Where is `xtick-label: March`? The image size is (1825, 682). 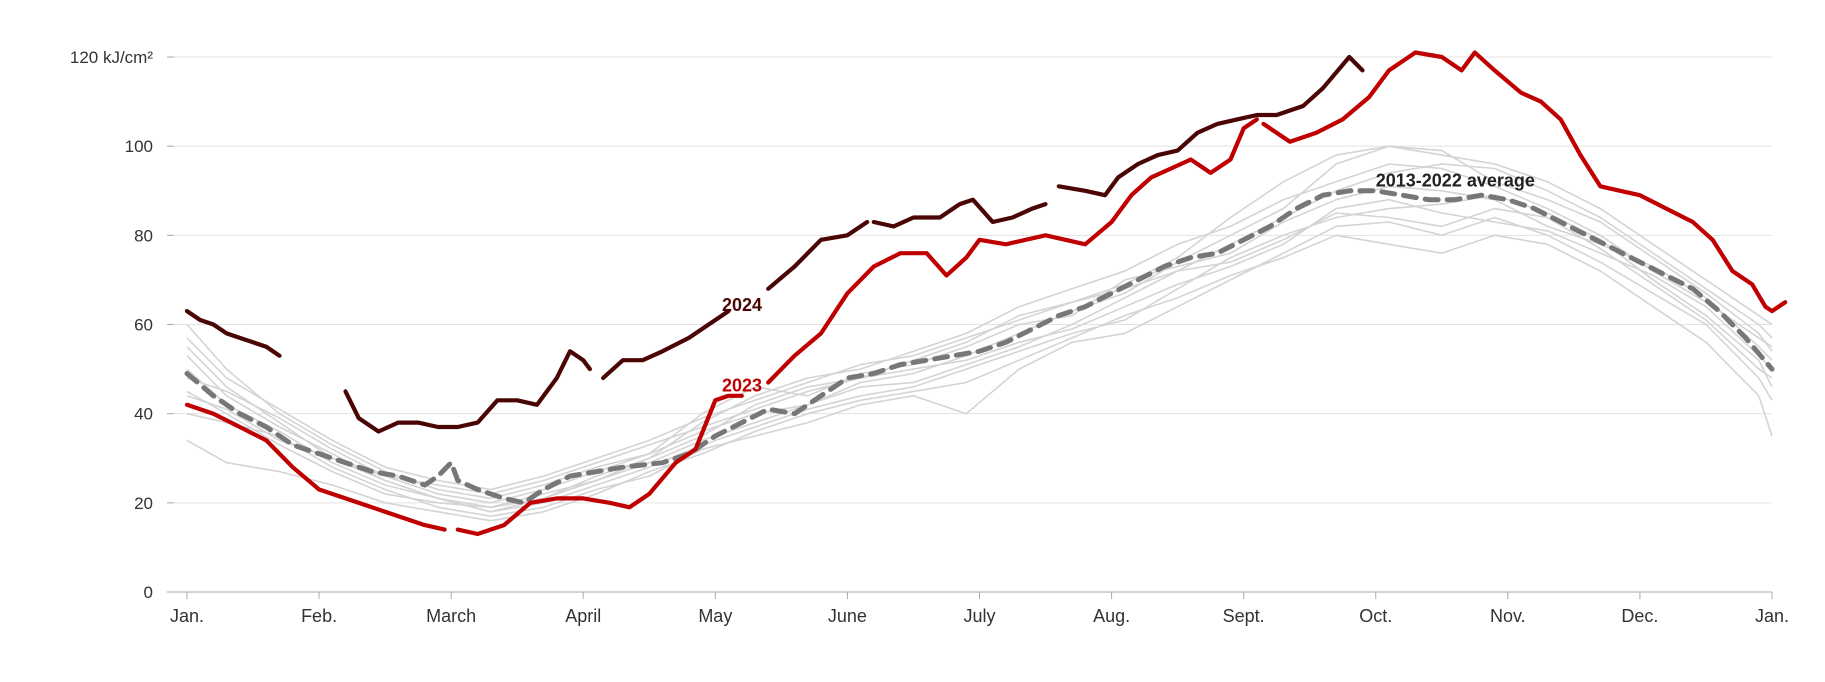
xtick-label: March is located at coordinates (451, 616).